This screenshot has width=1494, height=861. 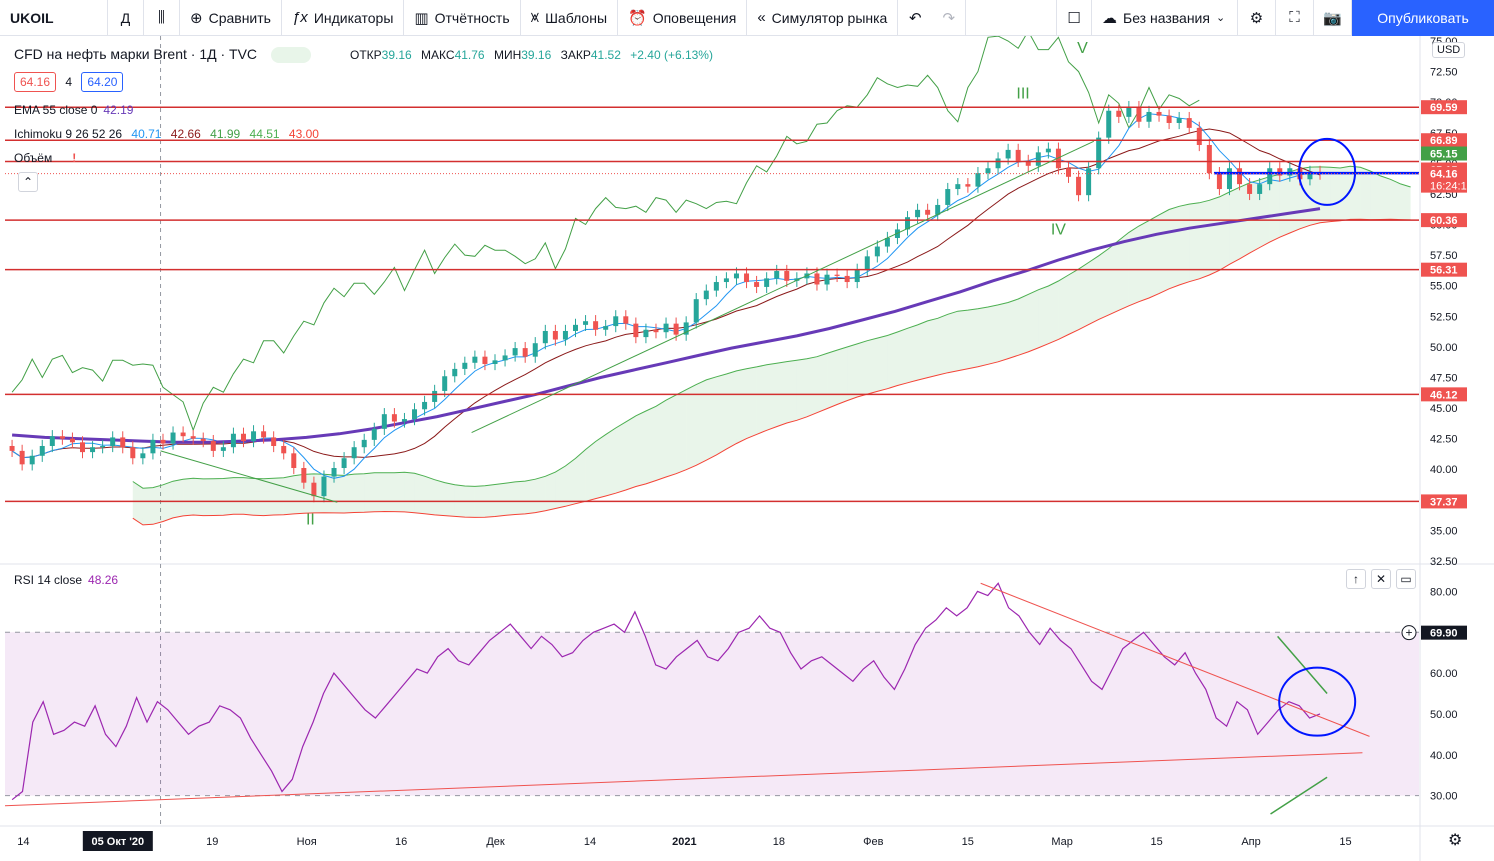 What do you see at coordinates (1381, 579) in the screenshot?
I see `pane-close-button: ✕` at bounding box center [1381, 579].